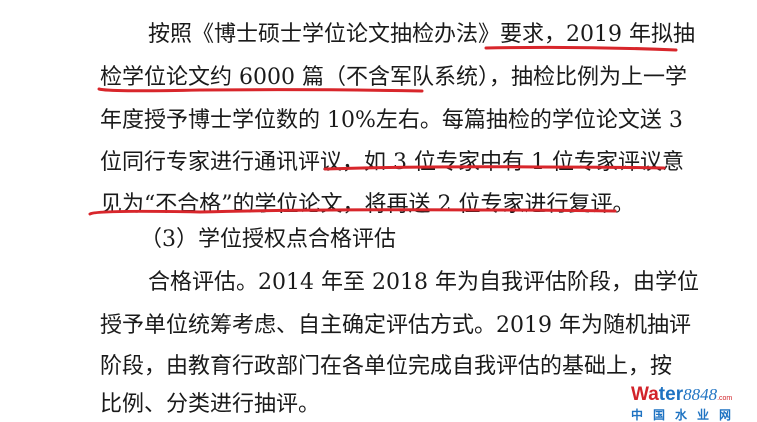 The height and width of the screenshot is (422, 757). What do you see at coordinates (700, 394) in the screenshot?
I see `logo-text: 8848` at bounding box center [700, 394].